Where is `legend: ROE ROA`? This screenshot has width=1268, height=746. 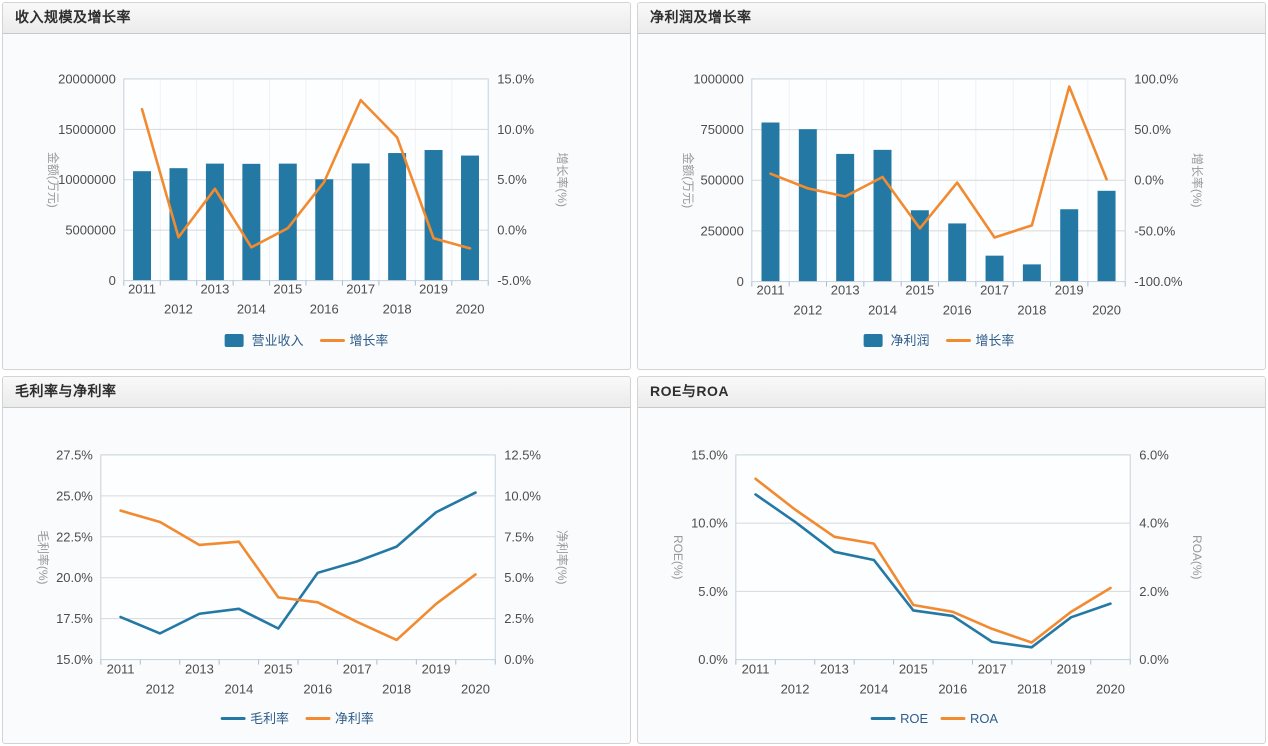 legend: ROE ROA is located at coordinates (934, 718).